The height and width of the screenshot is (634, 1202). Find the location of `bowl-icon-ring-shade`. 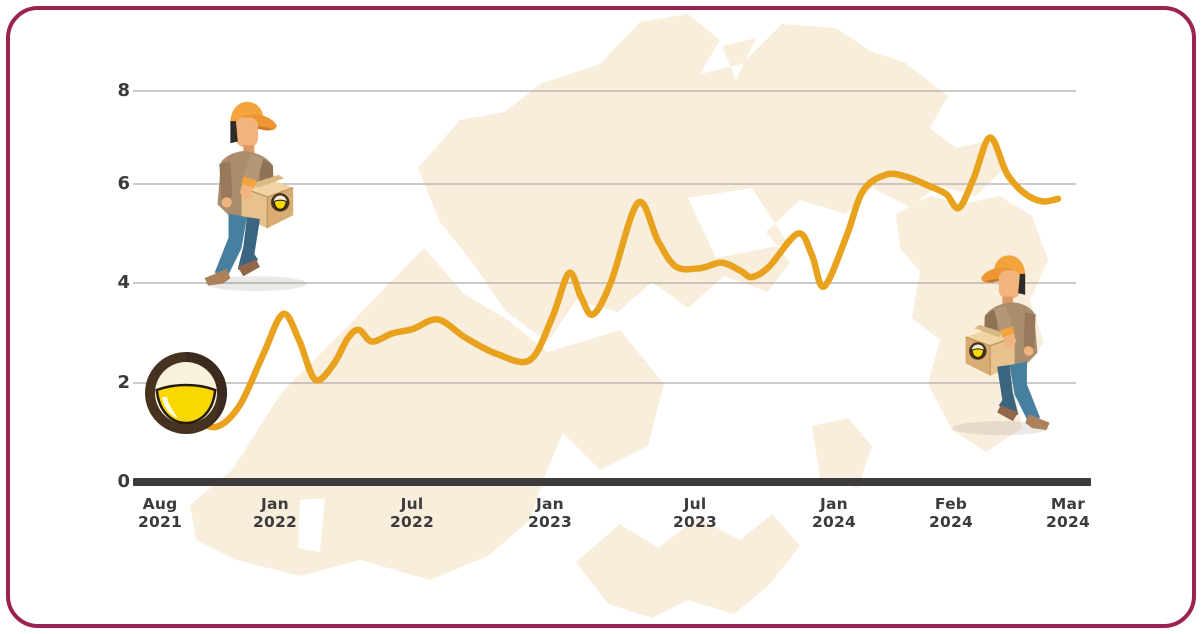

bowl-icon-ring-shade is located at coordinates (206, 393).